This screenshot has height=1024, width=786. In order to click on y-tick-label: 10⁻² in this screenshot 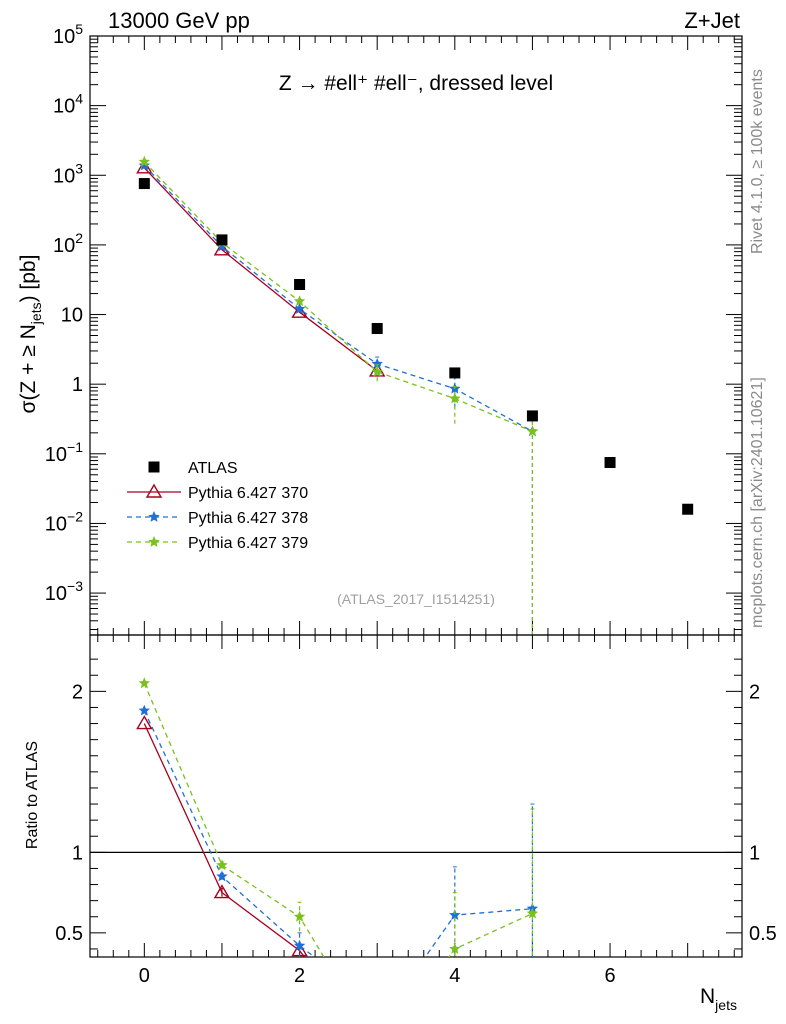, I will do `click(64, 521)`.